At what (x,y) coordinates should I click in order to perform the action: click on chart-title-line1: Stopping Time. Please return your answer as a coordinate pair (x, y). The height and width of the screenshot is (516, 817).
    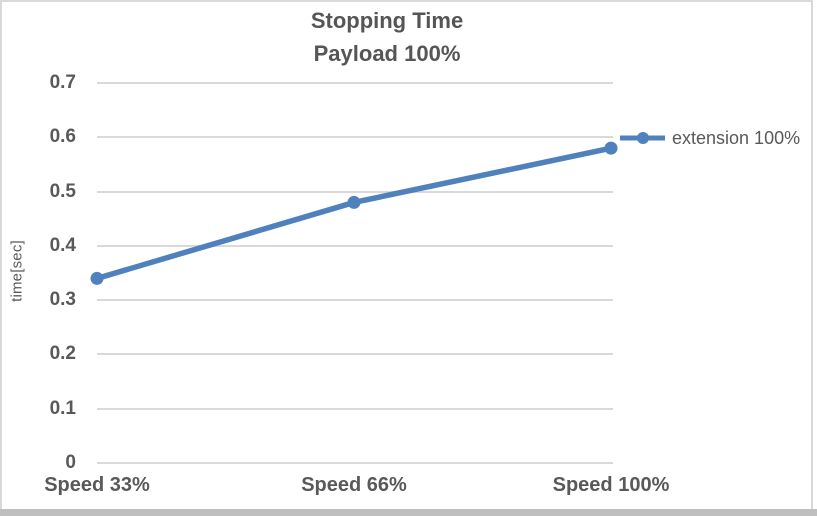
    Looking at the image, I should click on (387, 20).